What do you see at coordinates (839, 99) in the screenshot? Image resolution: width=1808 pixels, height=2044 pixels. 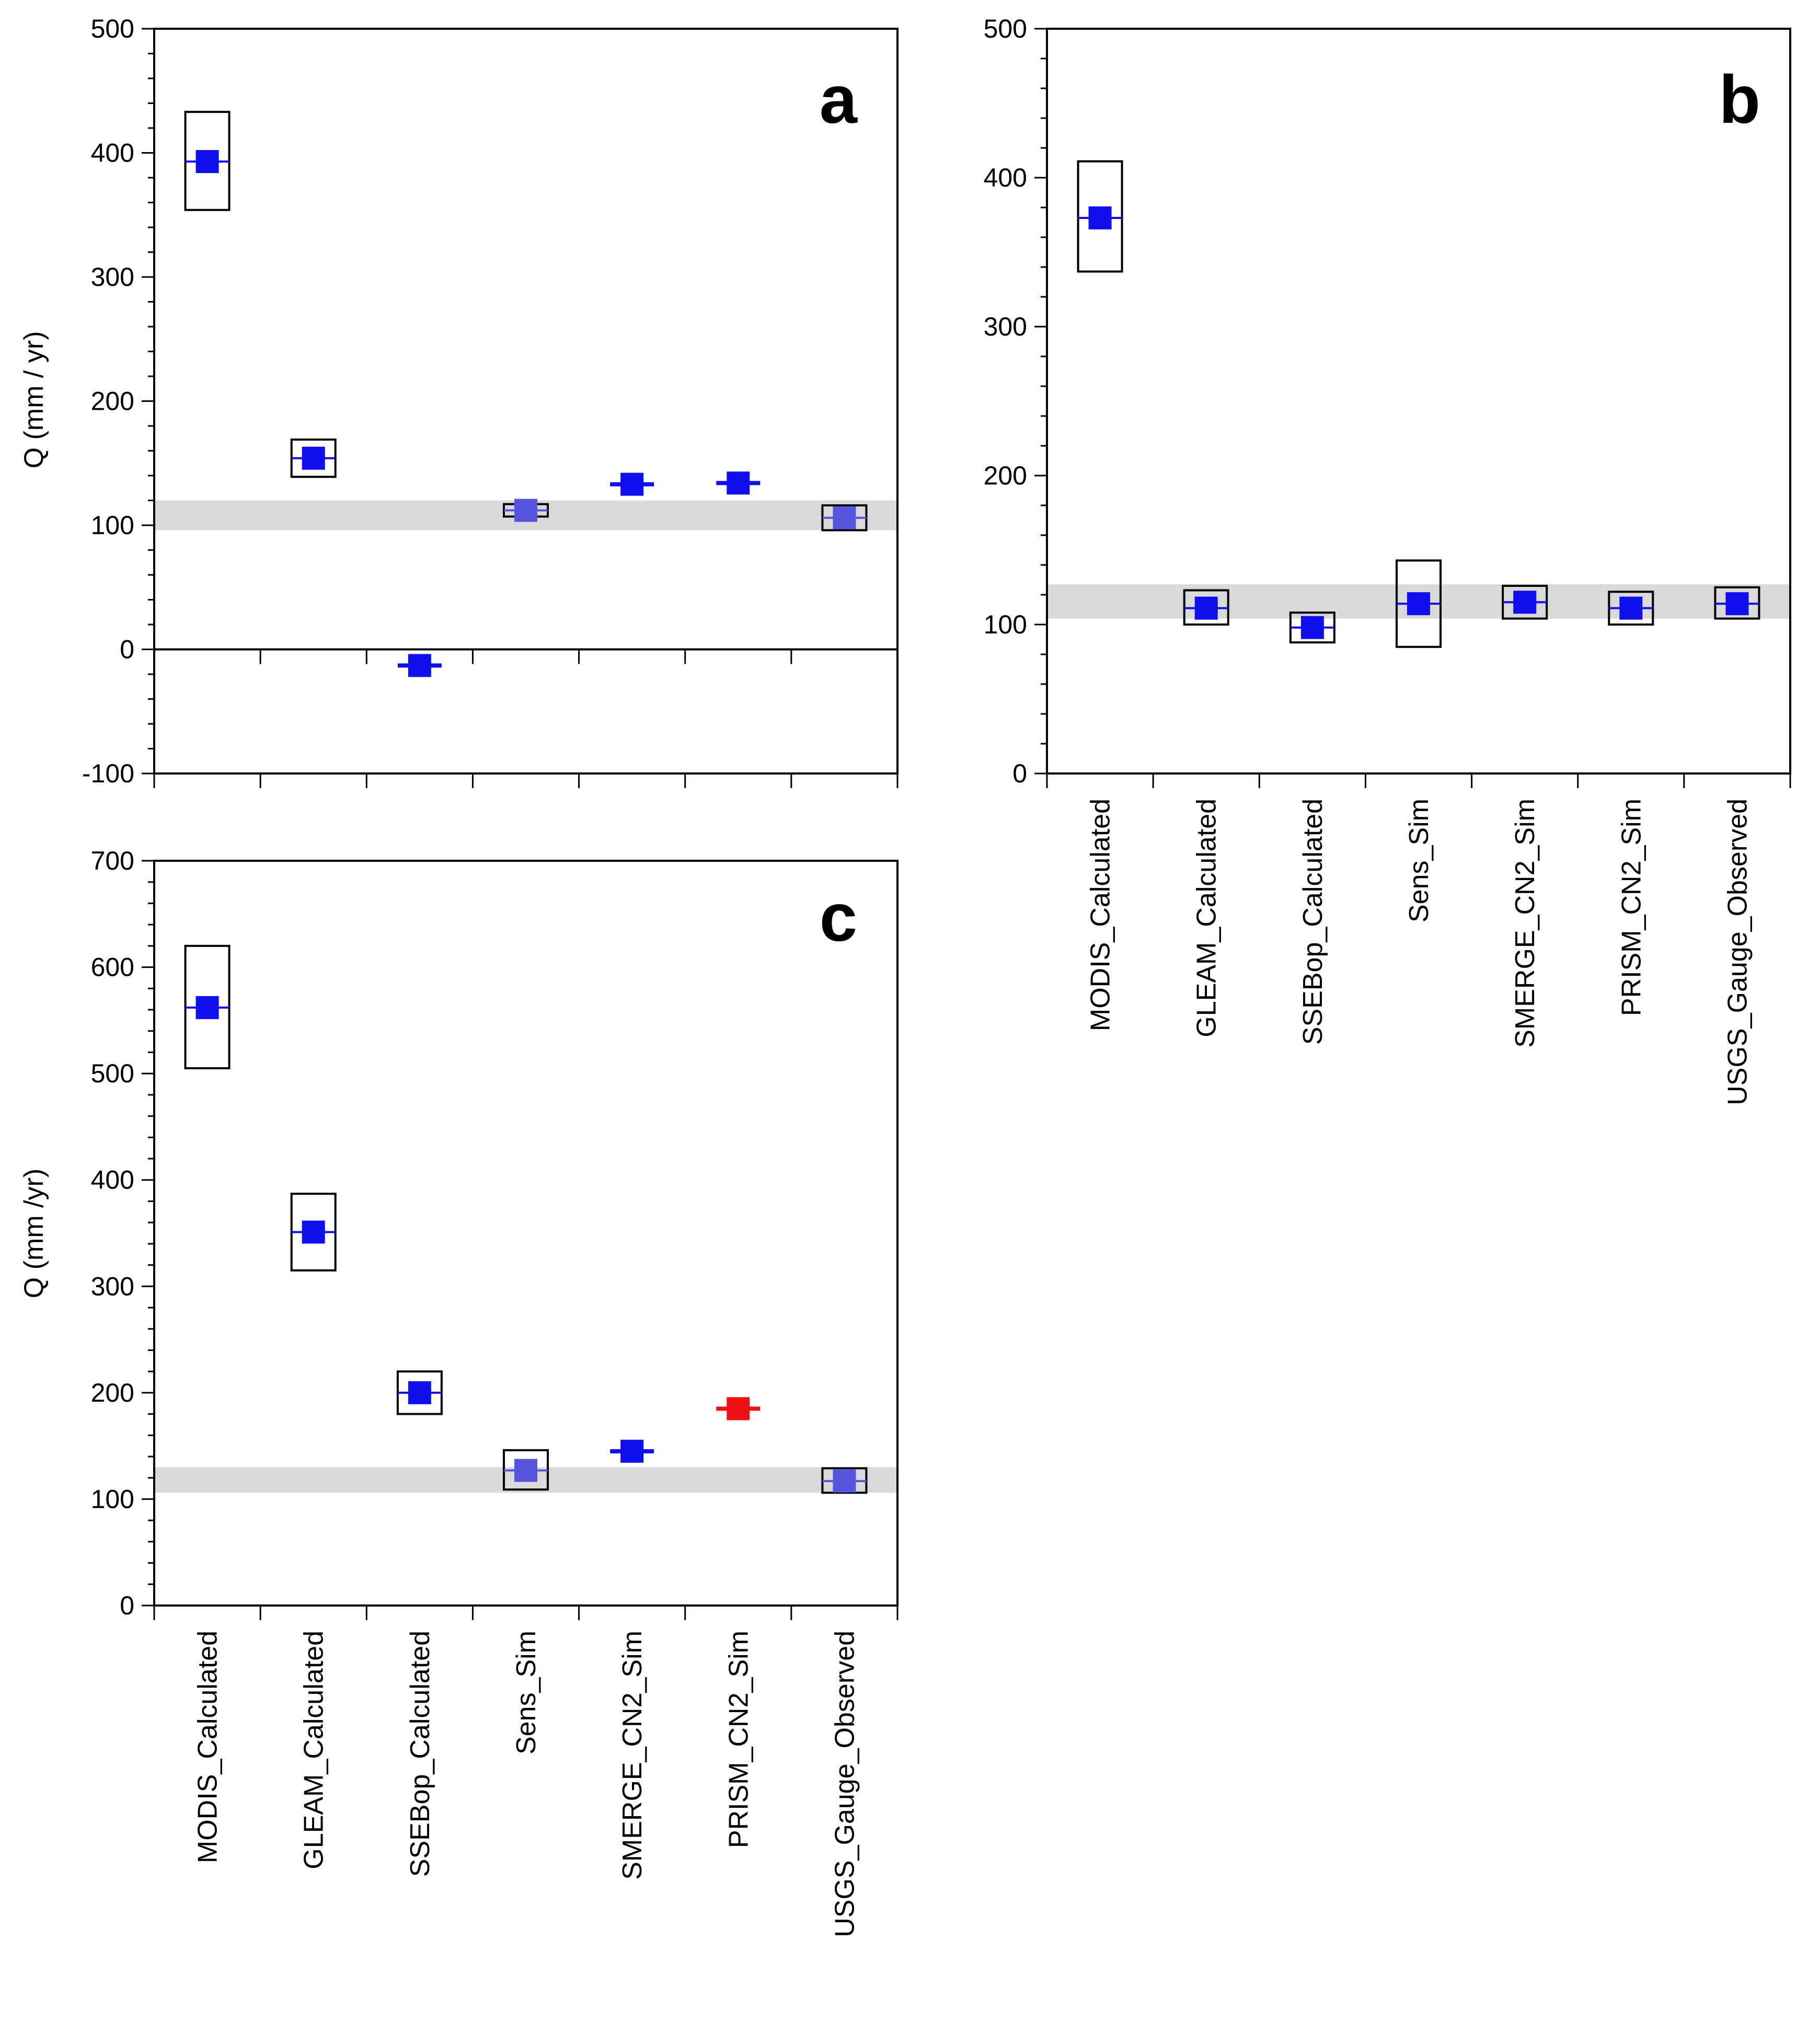 I see `panel-a-letter: a` at bounding box center [839, 99].